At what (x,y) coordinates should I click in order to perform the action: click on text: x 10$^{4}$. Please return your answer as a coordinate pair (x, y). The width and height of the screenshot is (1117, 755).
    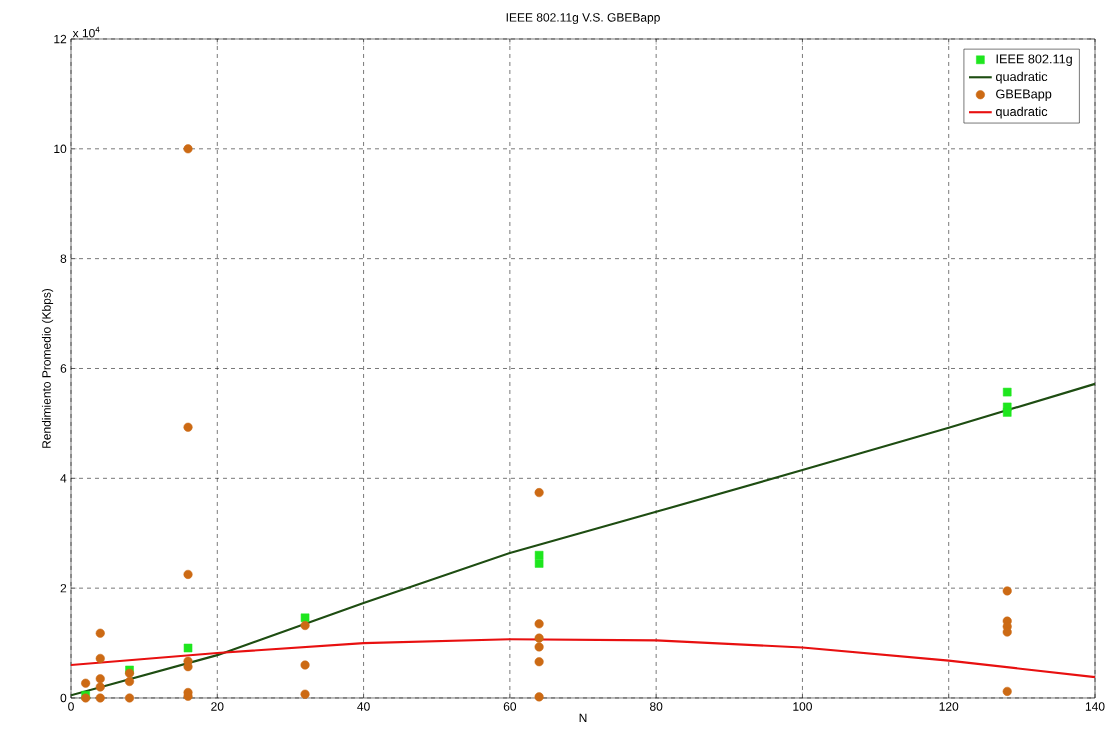
    Looking at the image, I should click on (86, 32).